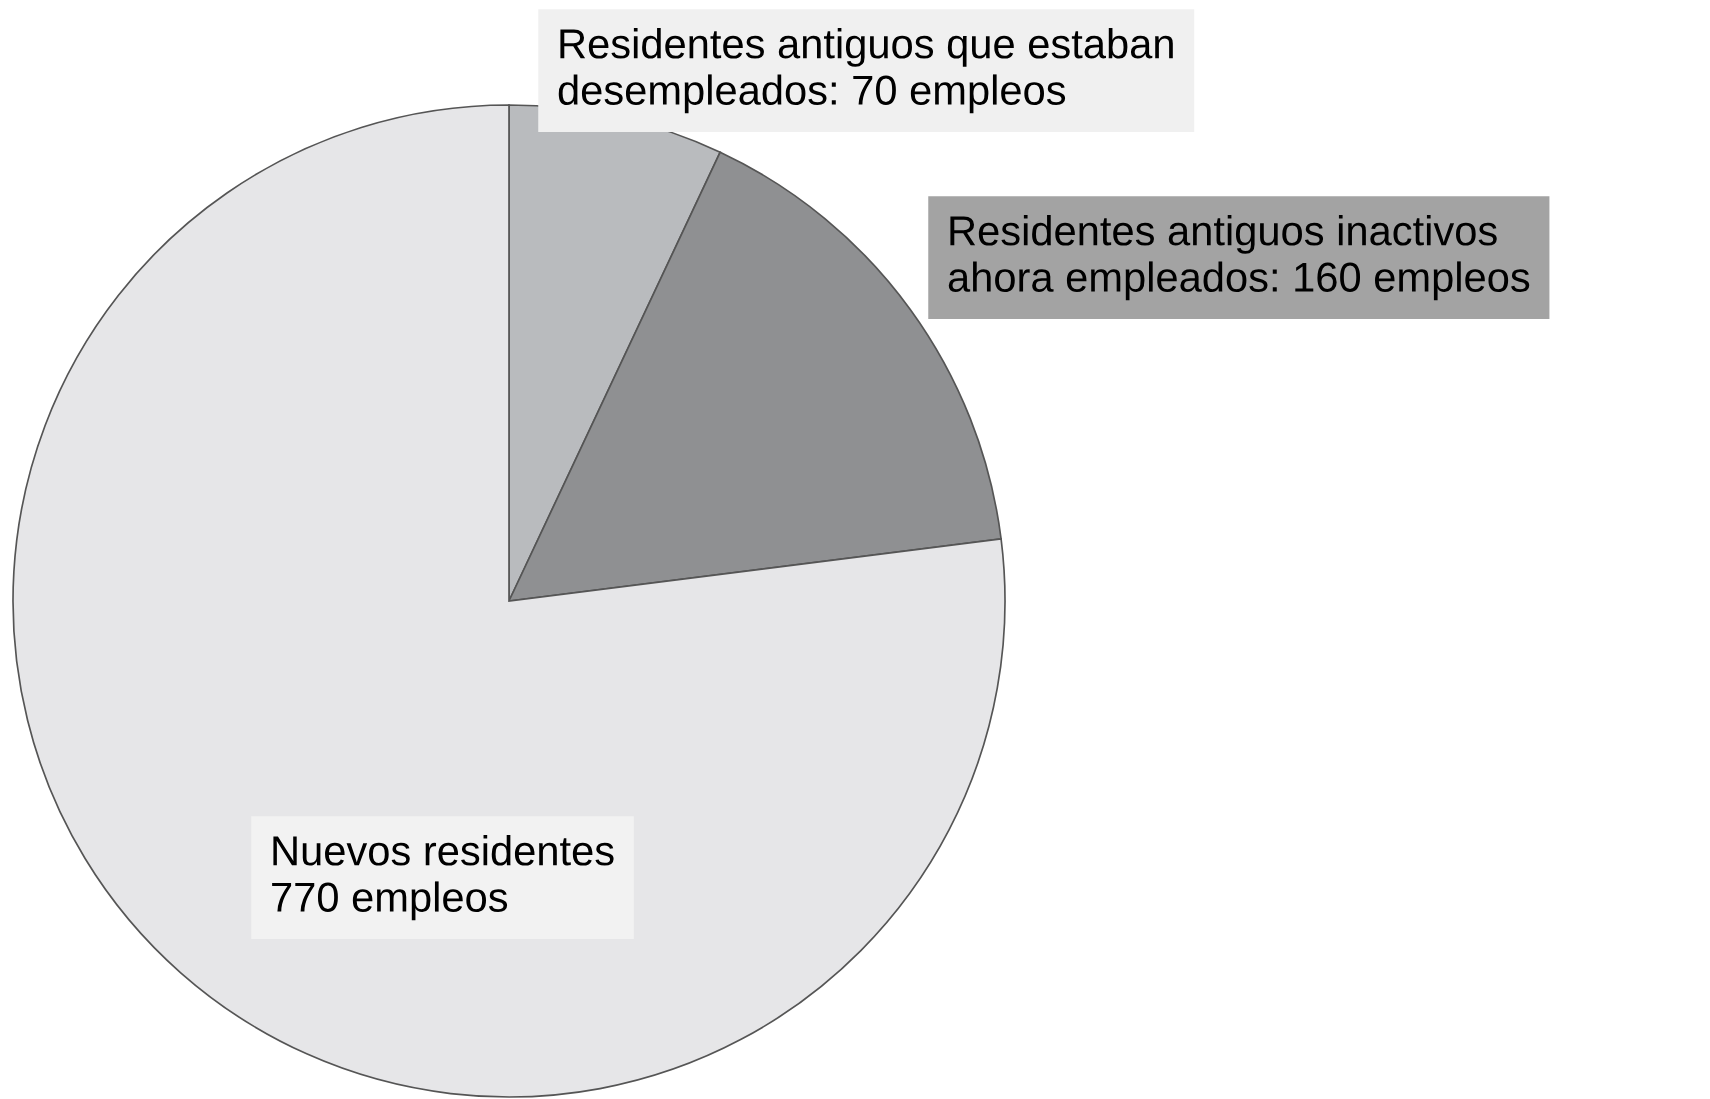 The image size is (1710, 1099). I want to click on slice-label: Nuevos residentes 770 empleos, so click(443, 878).